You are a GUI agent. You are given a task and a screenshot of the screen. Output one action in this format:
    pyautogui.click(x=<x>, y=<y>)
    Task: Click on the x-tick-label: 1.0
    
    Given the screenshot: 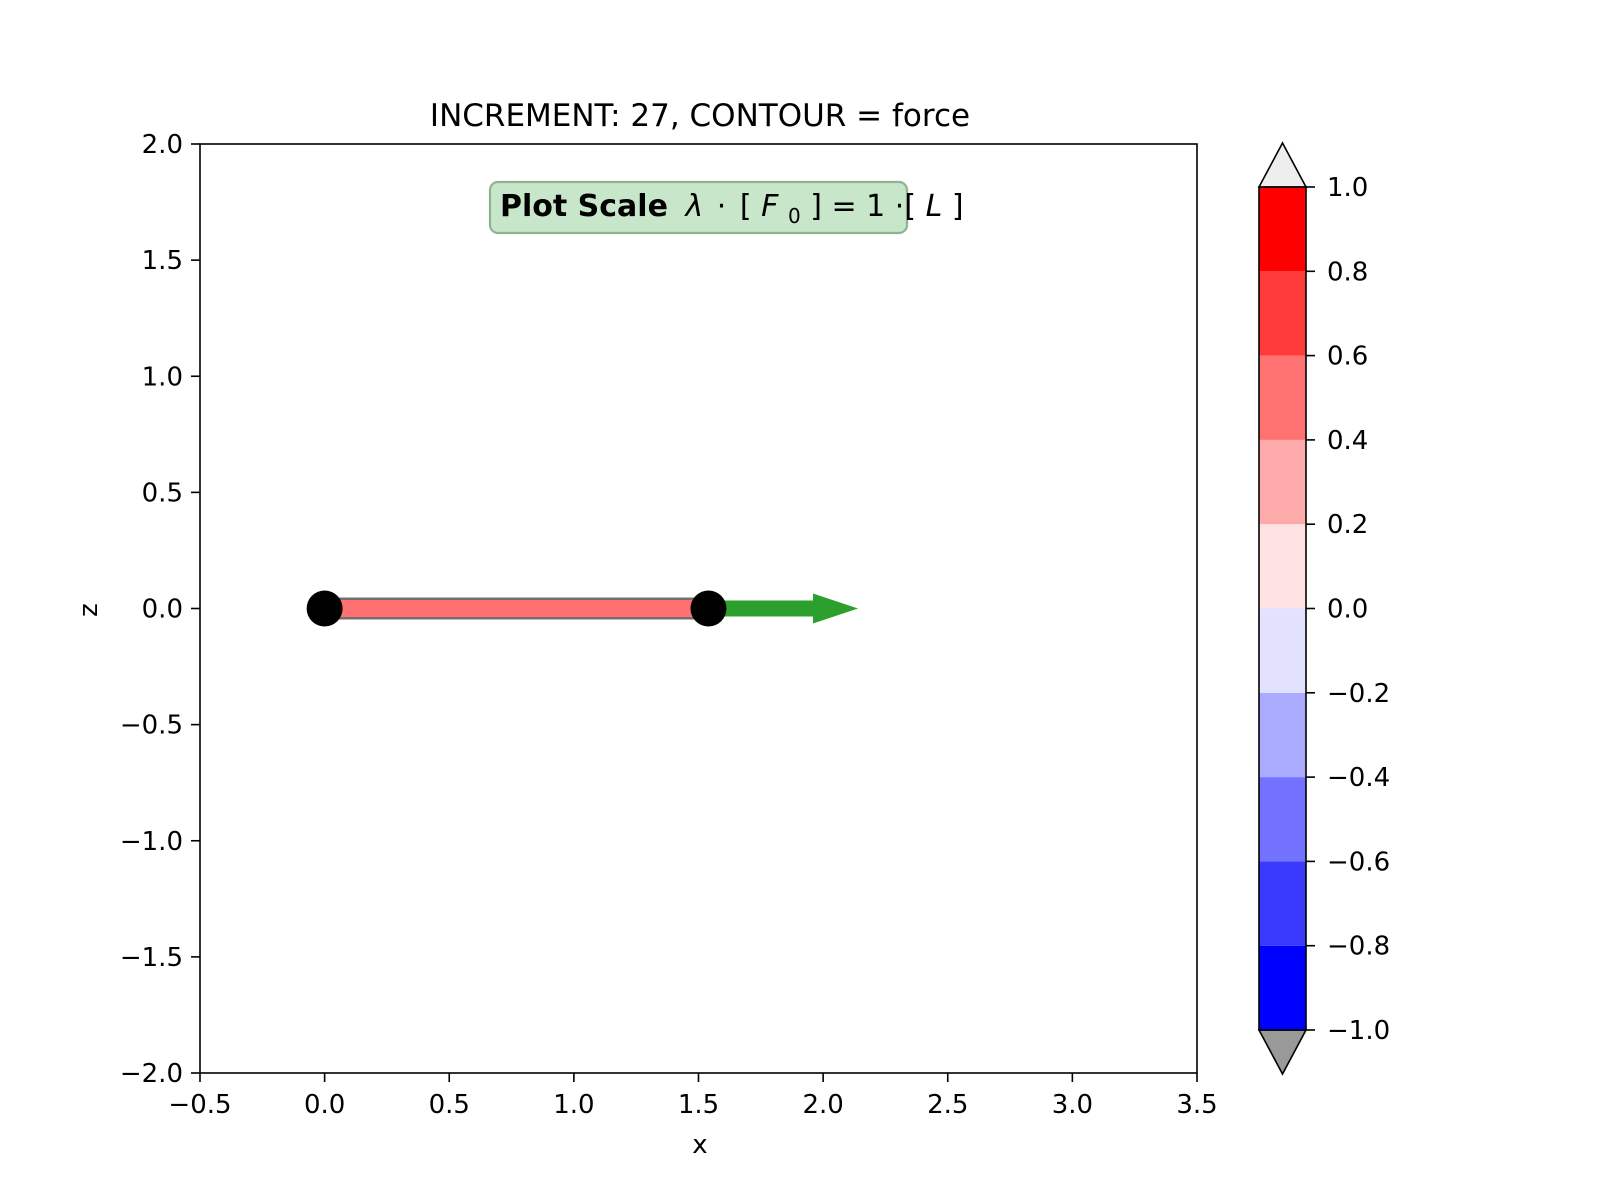 What is the action you would take?
    pyautogui.click(x=573, y=1105)
    